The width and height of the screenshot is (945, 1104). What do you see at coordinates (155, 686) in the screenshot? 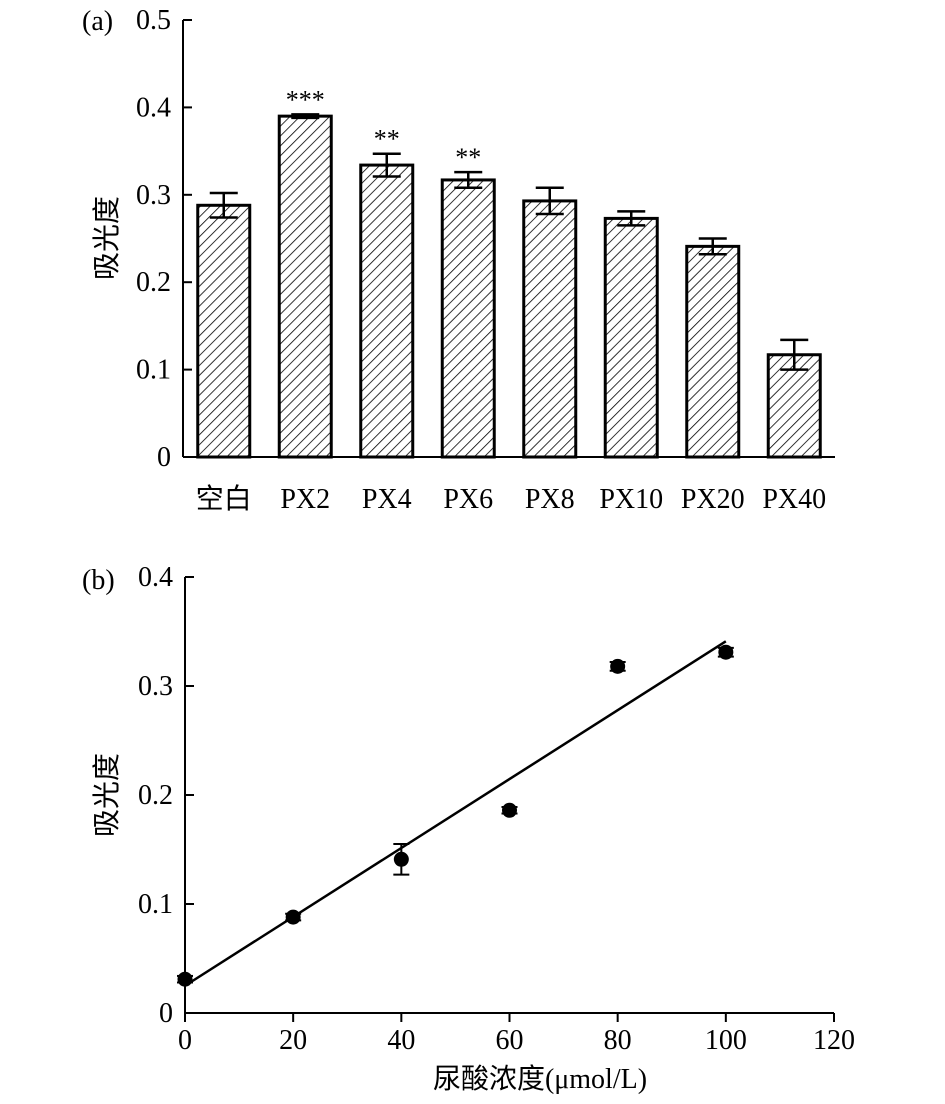
I see `panel-b-y-tick-label: 0.3` at bounding box center [155, 686].